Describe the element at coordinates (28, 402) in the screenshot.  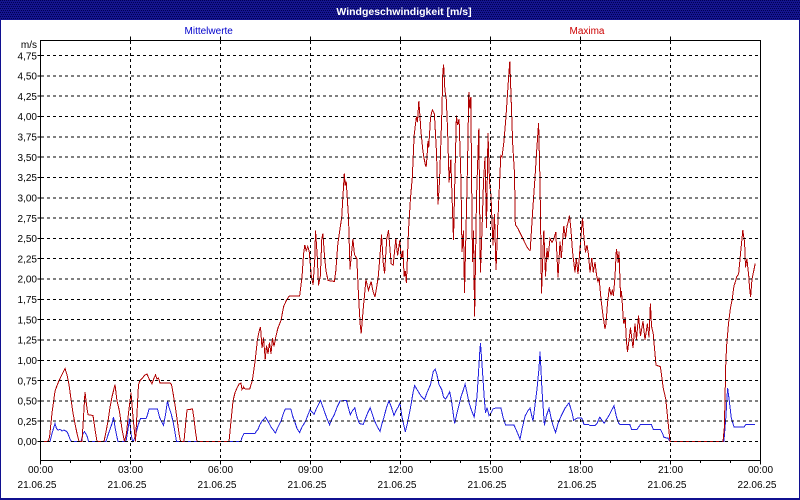
I see `svg-text: 0,50` at that location.